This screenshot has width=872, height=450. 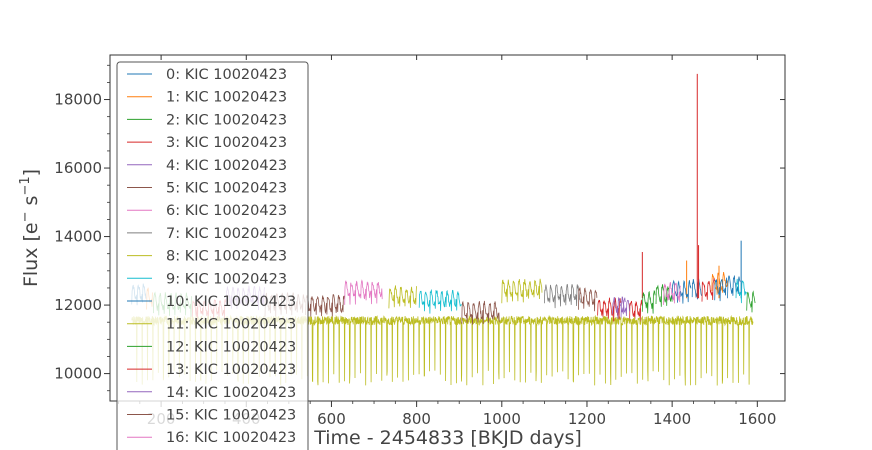 What do you see at coordinates (231, 302) in the screenshot?
I see `legend-label-10: 10: KIC 10020423` at bounding box center [231, 302].